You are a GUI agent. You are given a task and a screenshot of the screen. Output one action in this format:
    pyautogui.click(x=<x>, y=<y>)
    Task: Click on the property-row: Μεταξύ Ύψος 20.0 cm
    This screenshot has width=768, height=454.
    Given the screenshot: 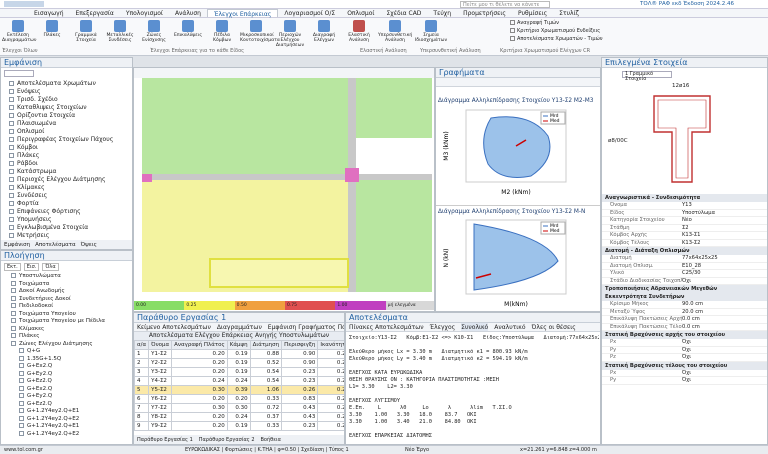 What is the action you would take?
    pyautogui.click(x=684, y=312)
    